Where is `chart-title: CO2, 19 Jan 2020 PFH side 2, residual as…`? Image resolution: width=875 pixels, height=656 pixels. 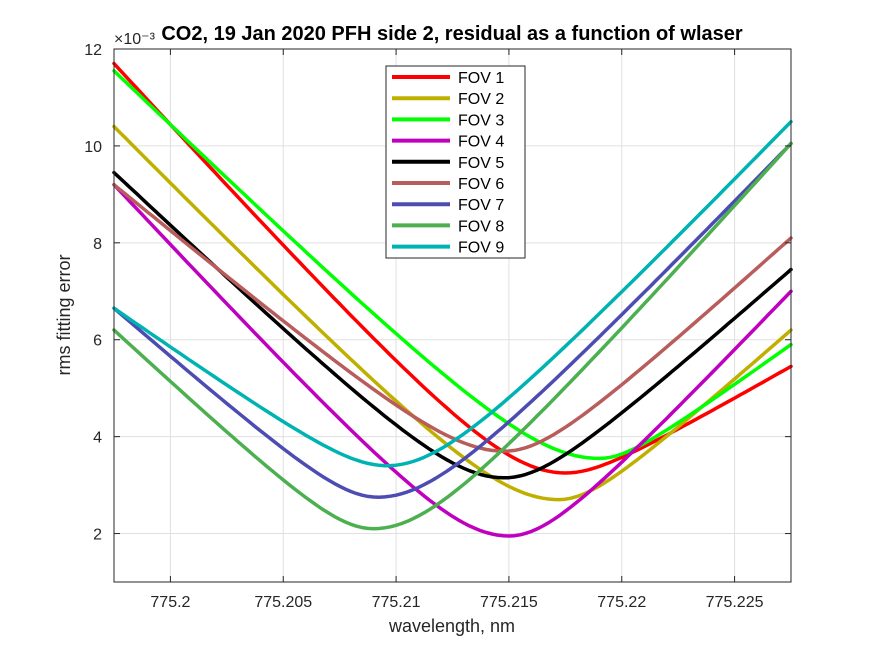
chart-title: CO2, 19 Jan 2020 PFH side 2, residual as… is located at coordinates (452, 34).